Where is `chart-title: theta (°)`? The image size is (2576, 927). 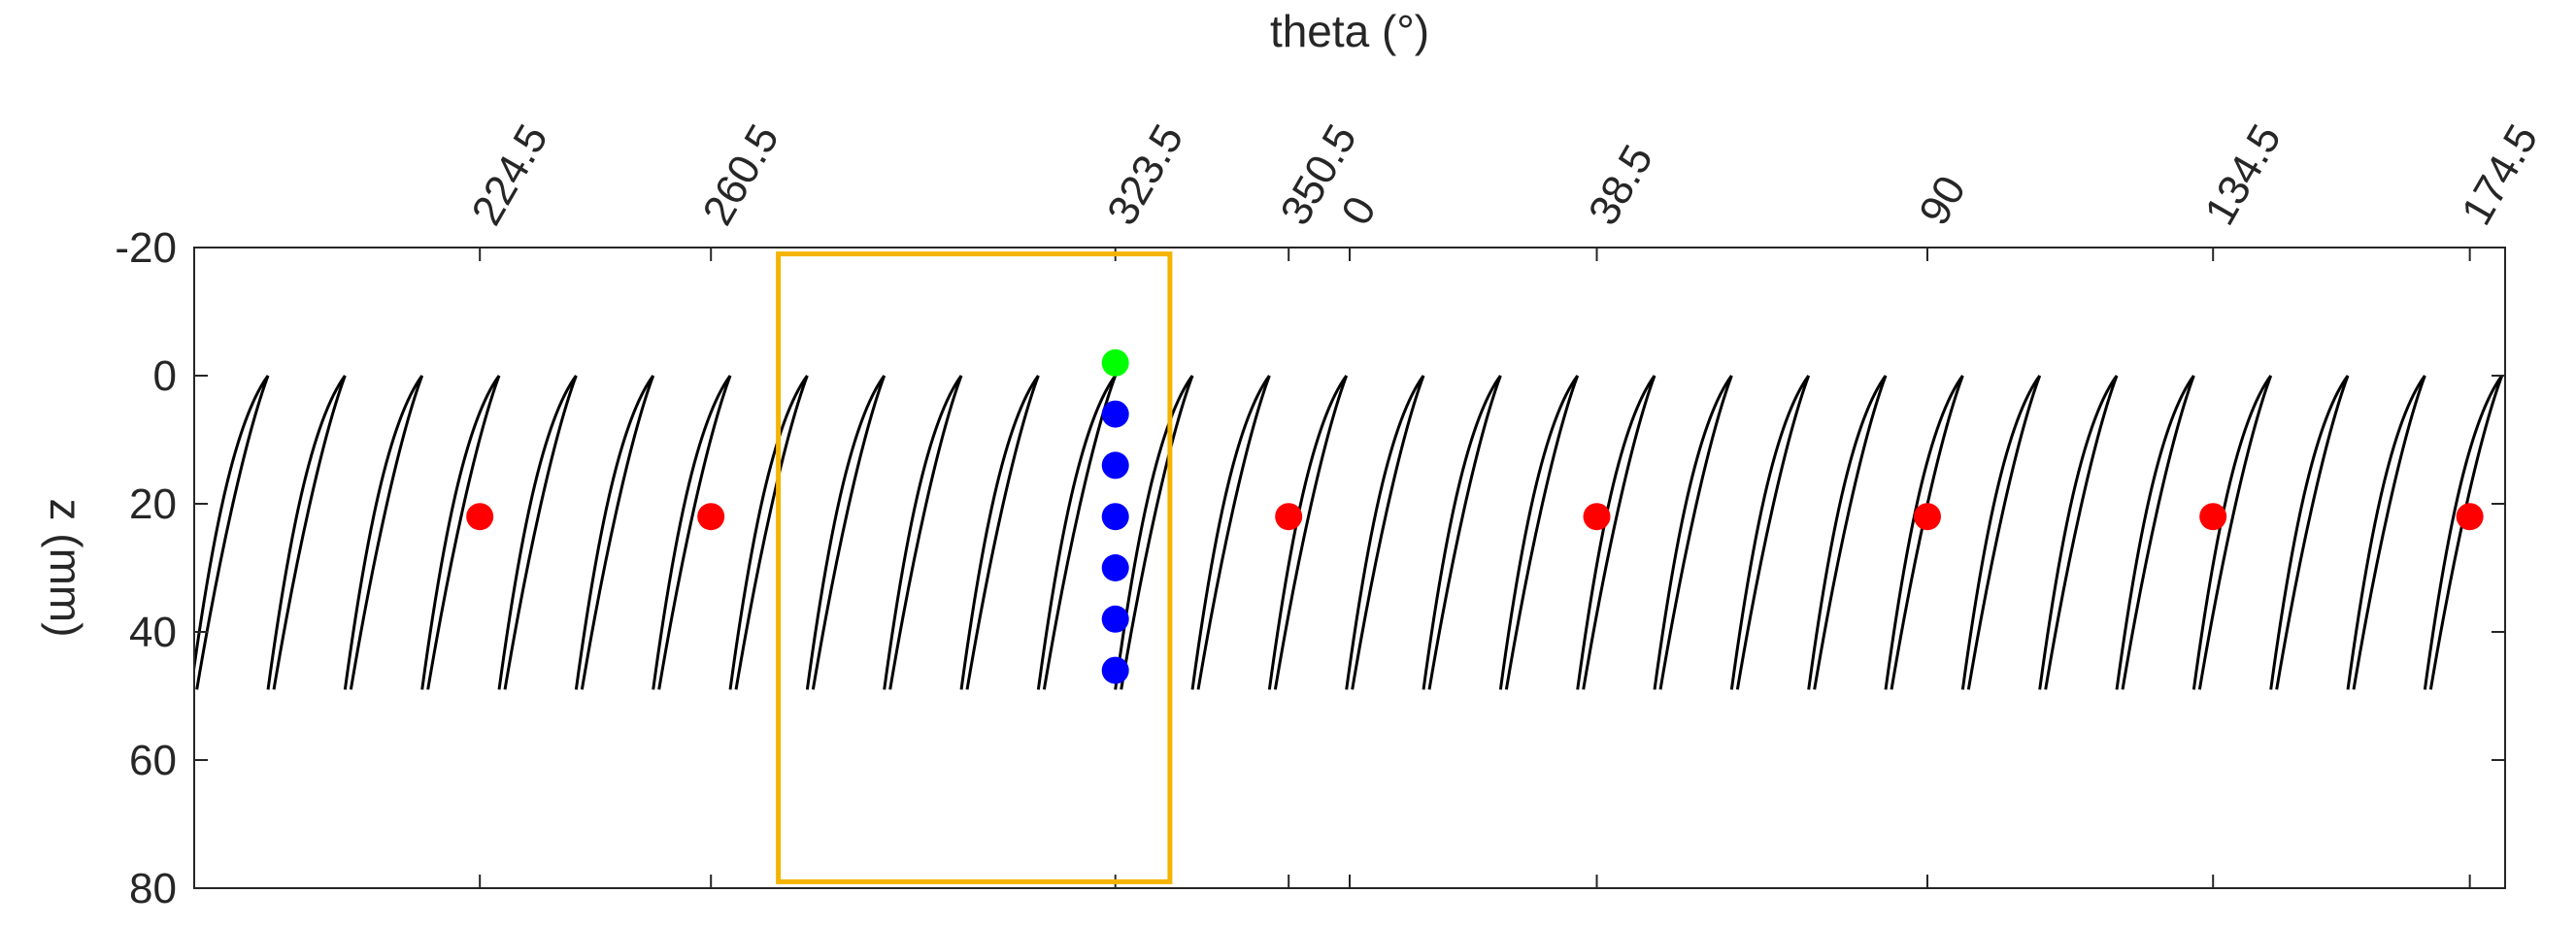
chart-title: theta (°) is located at coordinates (1350, 31).